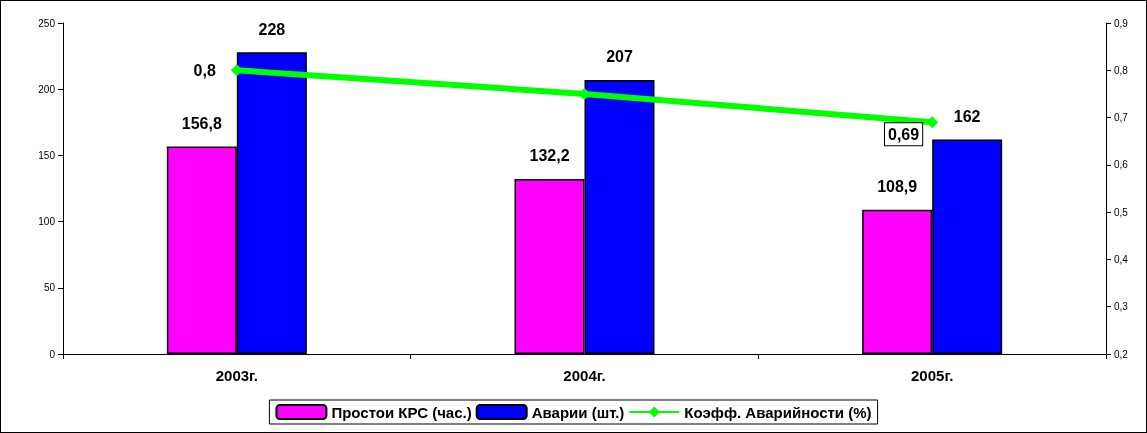 This screenshot has height=433, width=1147. I want to click on data-label: 132,2, so click(549, 156).